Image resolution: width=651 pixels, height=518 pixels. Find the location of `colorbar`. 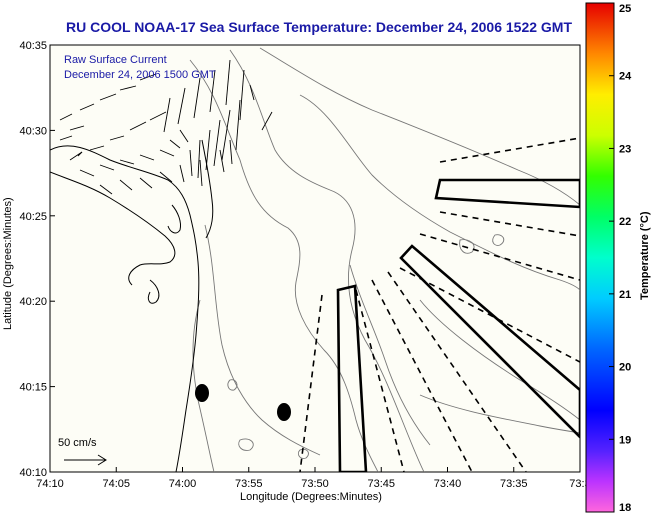

colorbar is located at coordinates (600, 257).